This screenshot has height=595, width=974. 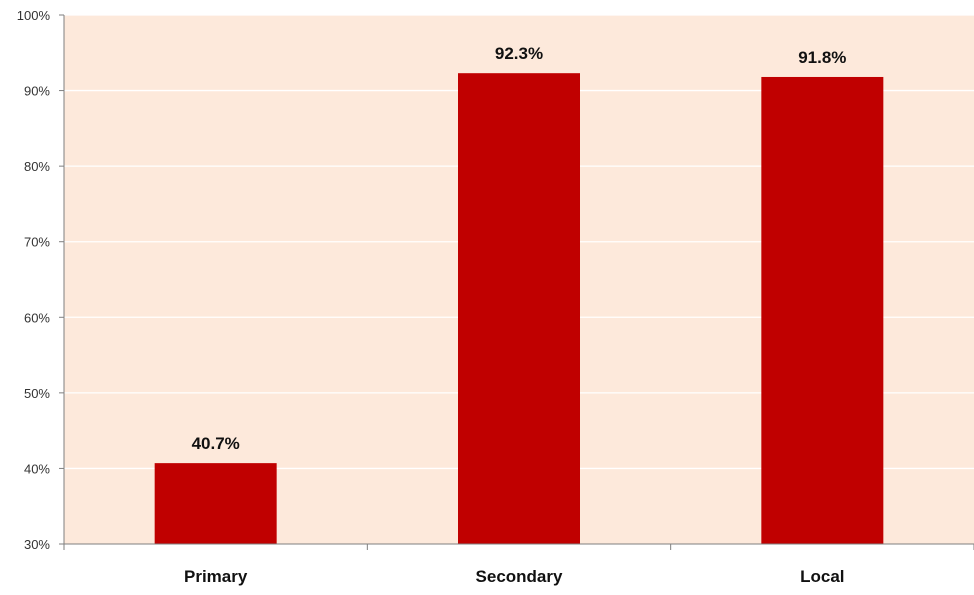 What do you see at coordinates (822, 310) in the screenshot?
I see `bar-local` at bounding box center [822, 310].